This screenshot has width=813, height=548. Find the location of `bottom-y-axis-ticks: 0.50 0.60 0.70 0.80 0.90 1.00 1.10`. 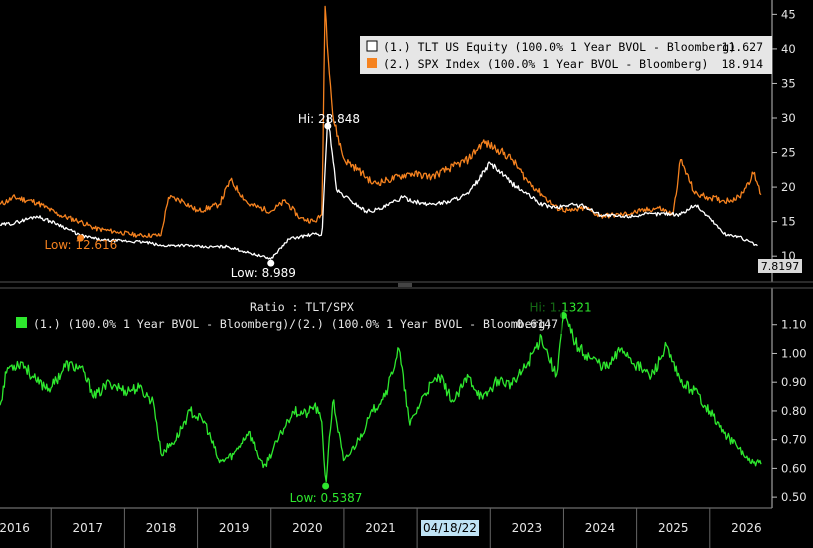

bottom-y-axis-ticks: 0.50 0.60 0.70 0.80 0.90 1.00 1.10 is located at coordinates (789, 411).